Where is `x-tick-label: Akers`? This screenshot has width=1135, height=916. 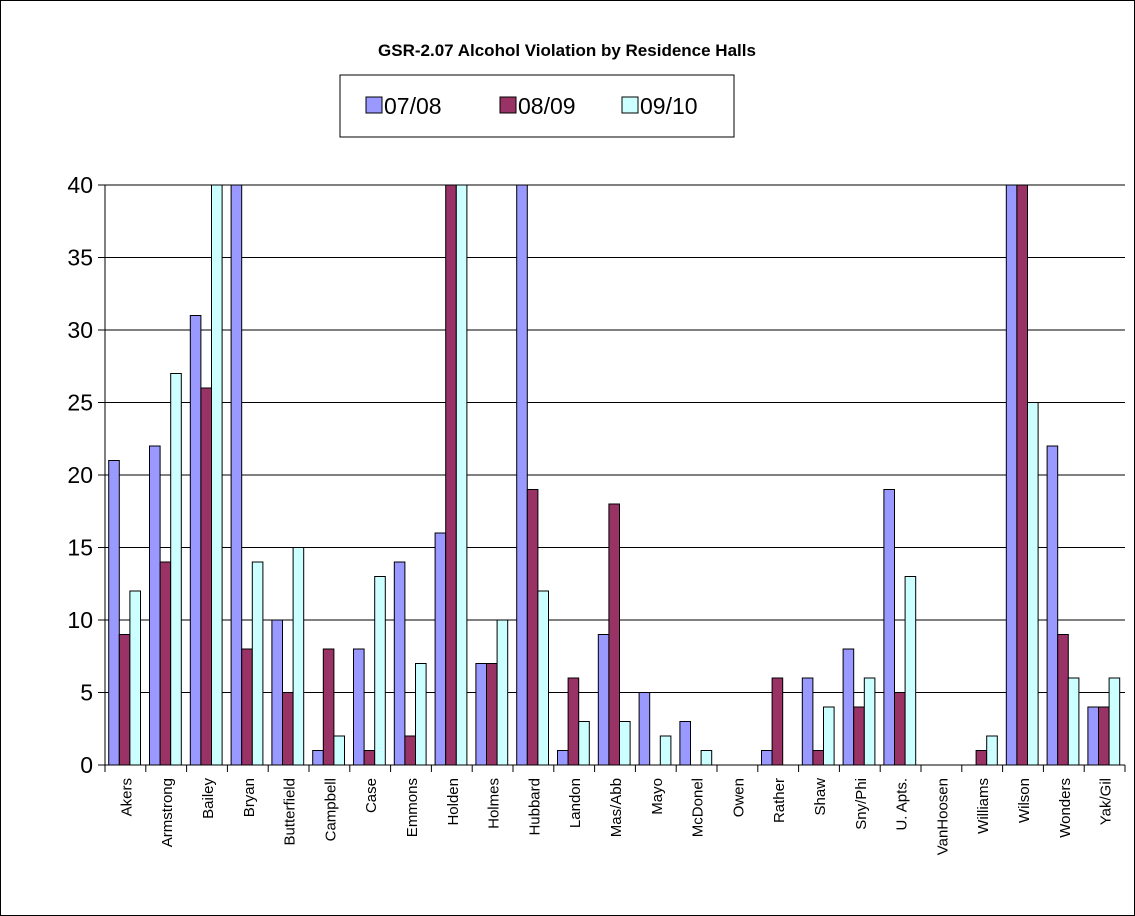
x-tick-label: Akers is located at coordinates (126, 797).